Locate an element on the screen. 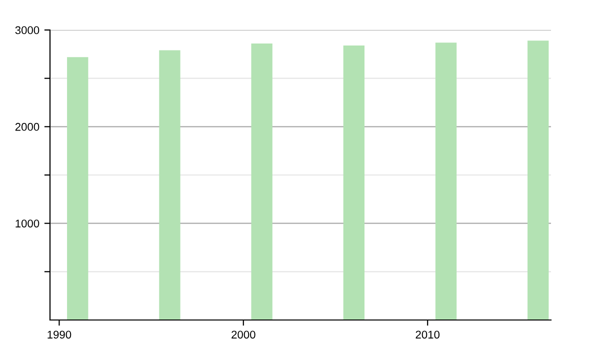  x-tick-label: 1990 is located at coordinates (60, 334).